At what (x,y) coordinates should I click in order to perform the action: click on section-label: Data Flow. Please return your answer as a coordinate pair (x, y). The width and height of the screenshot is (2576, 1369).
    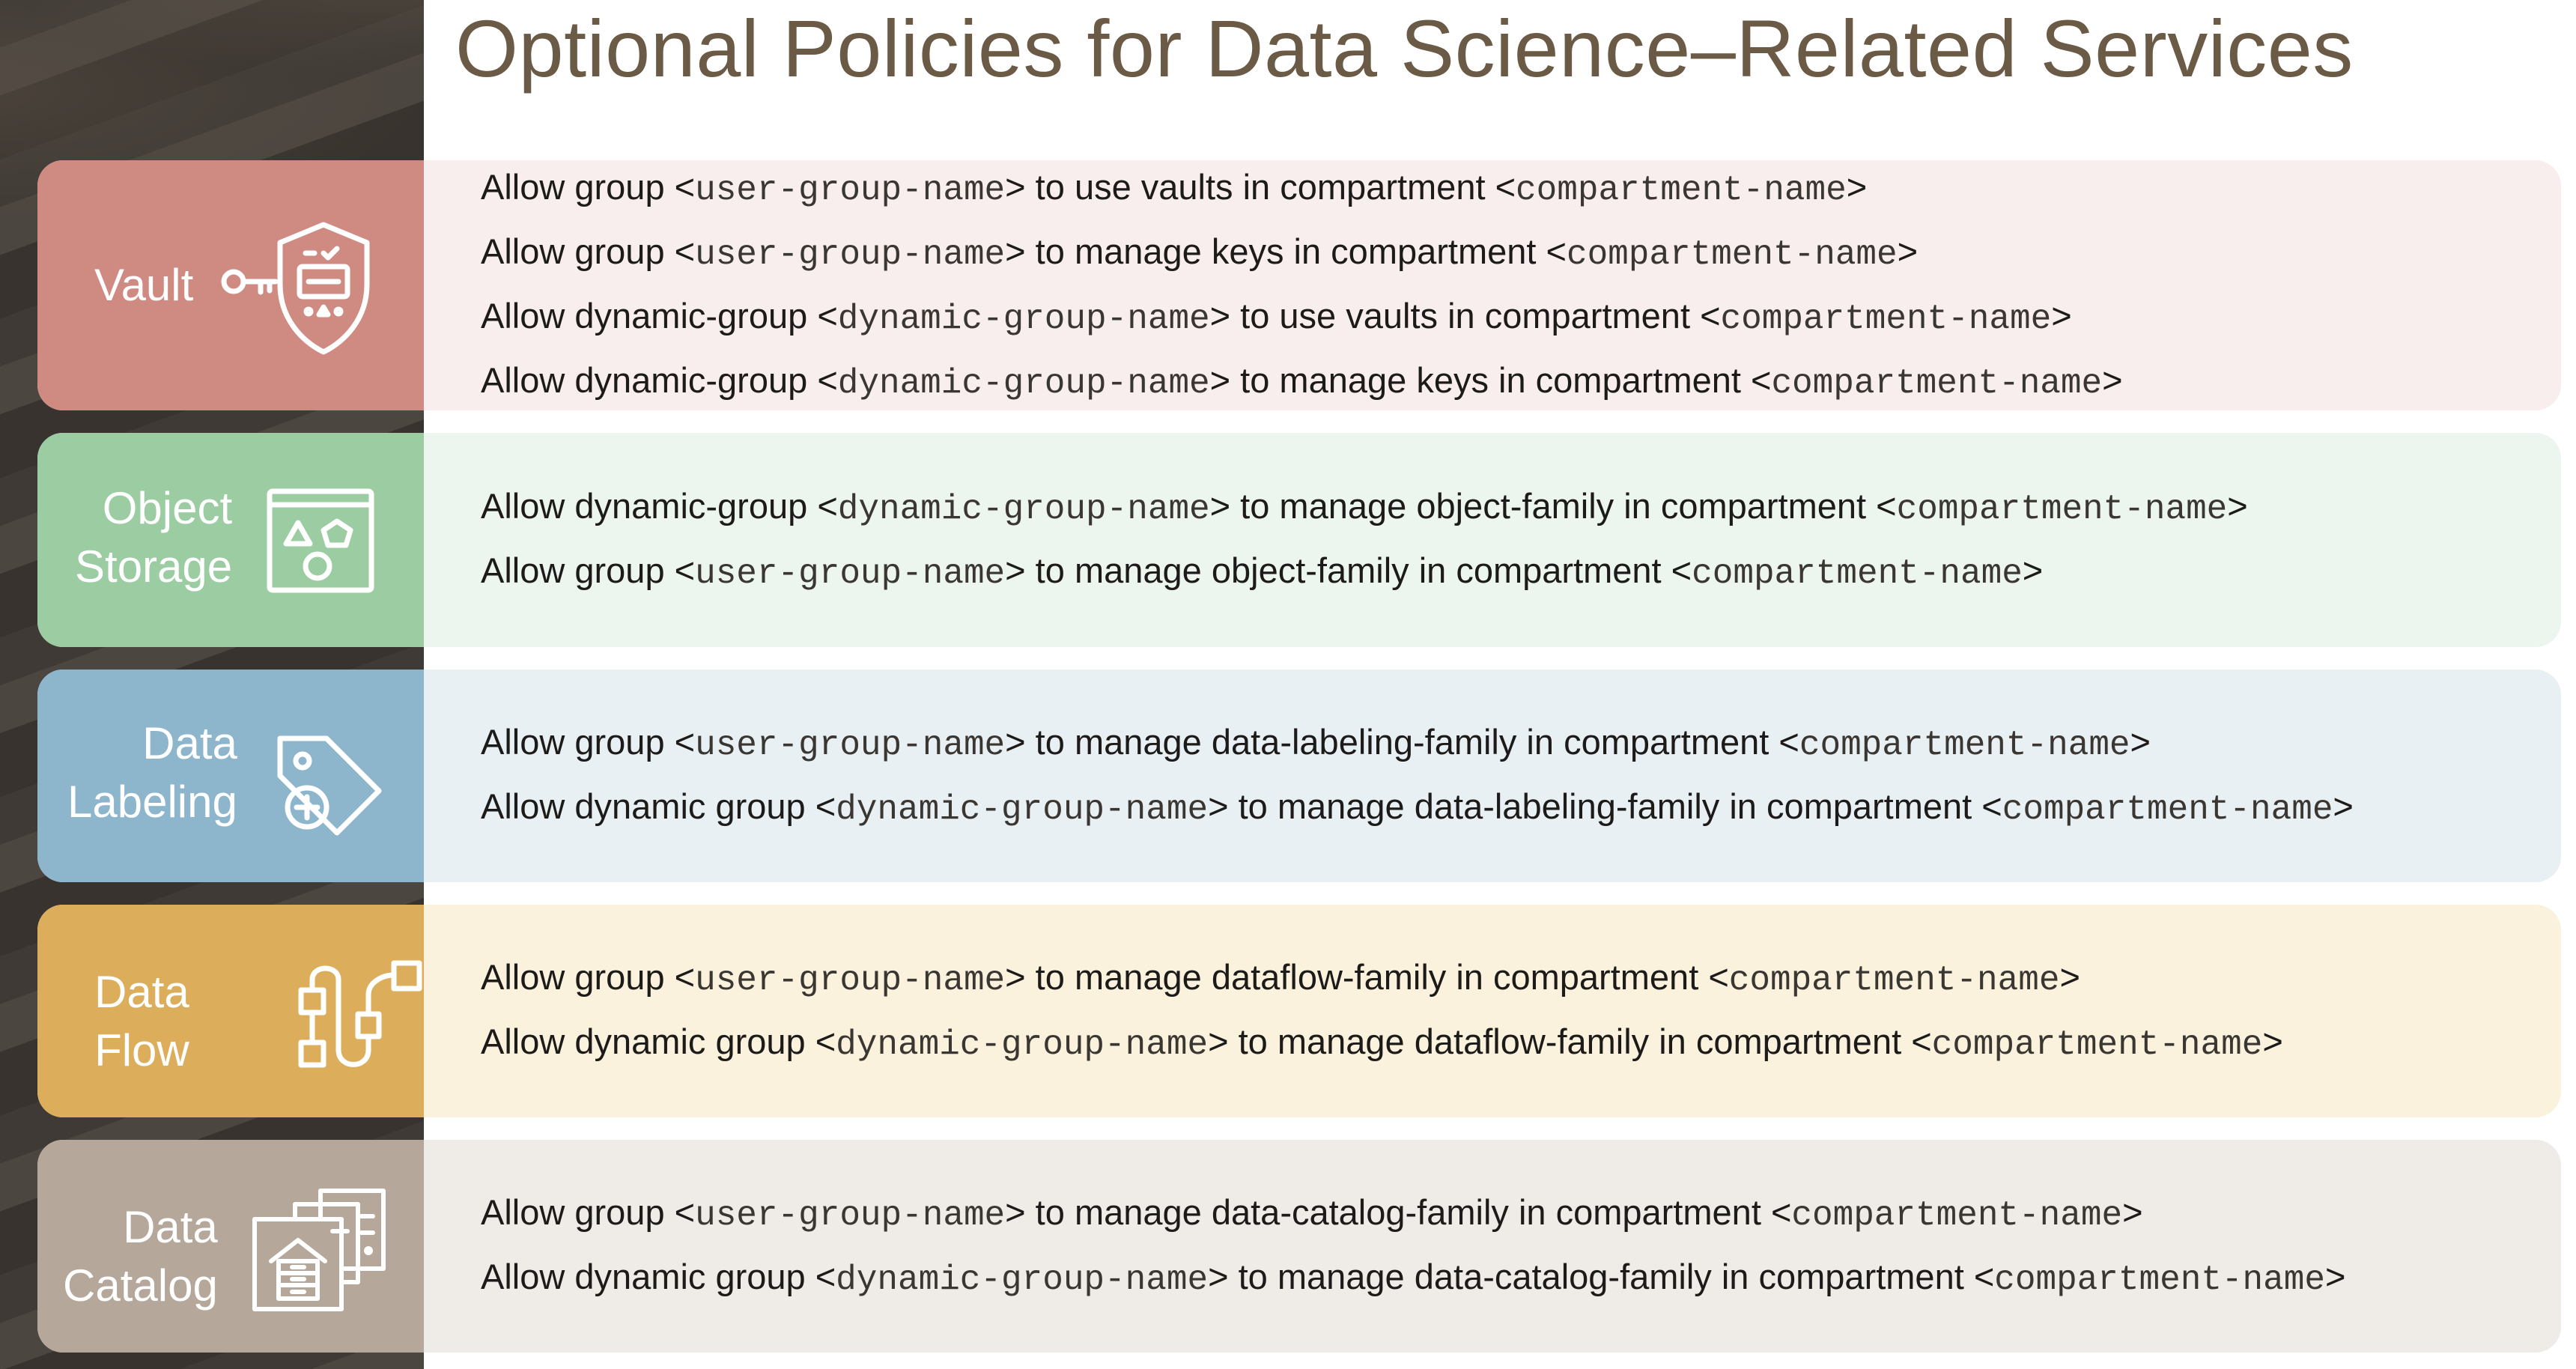
    Looking at the image, I should click on (141, 1021).